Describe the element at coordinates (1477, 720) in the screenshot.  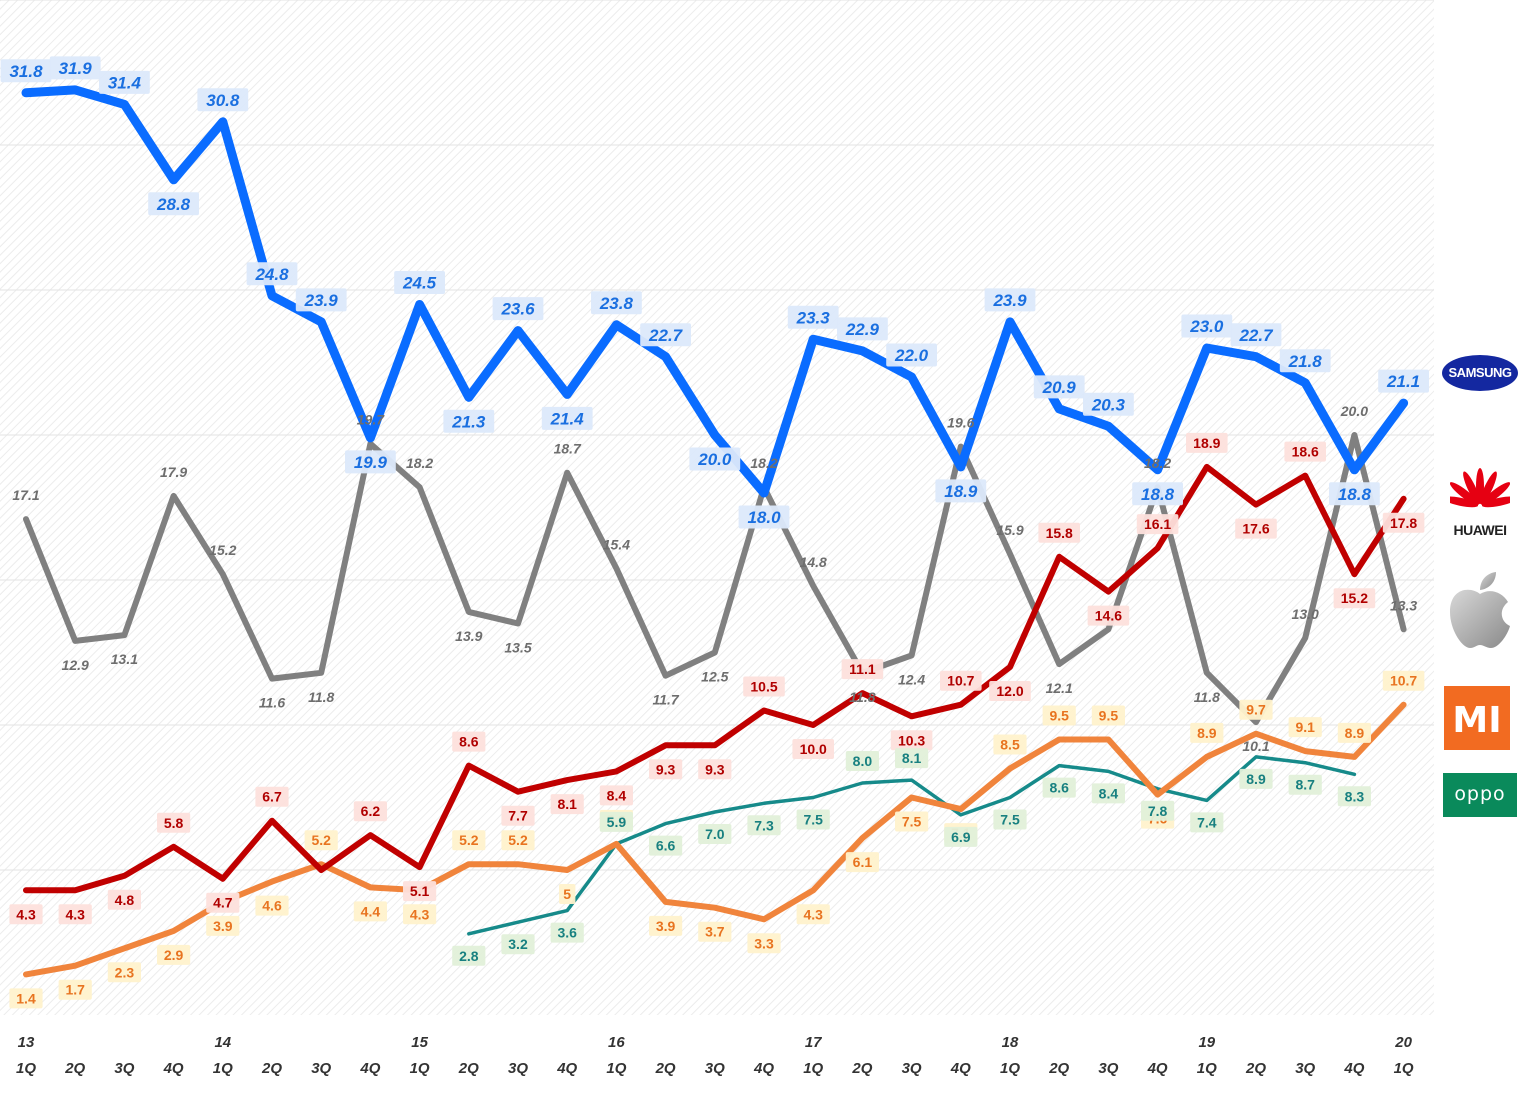
I see `mi-logo-text: MI` at that location.